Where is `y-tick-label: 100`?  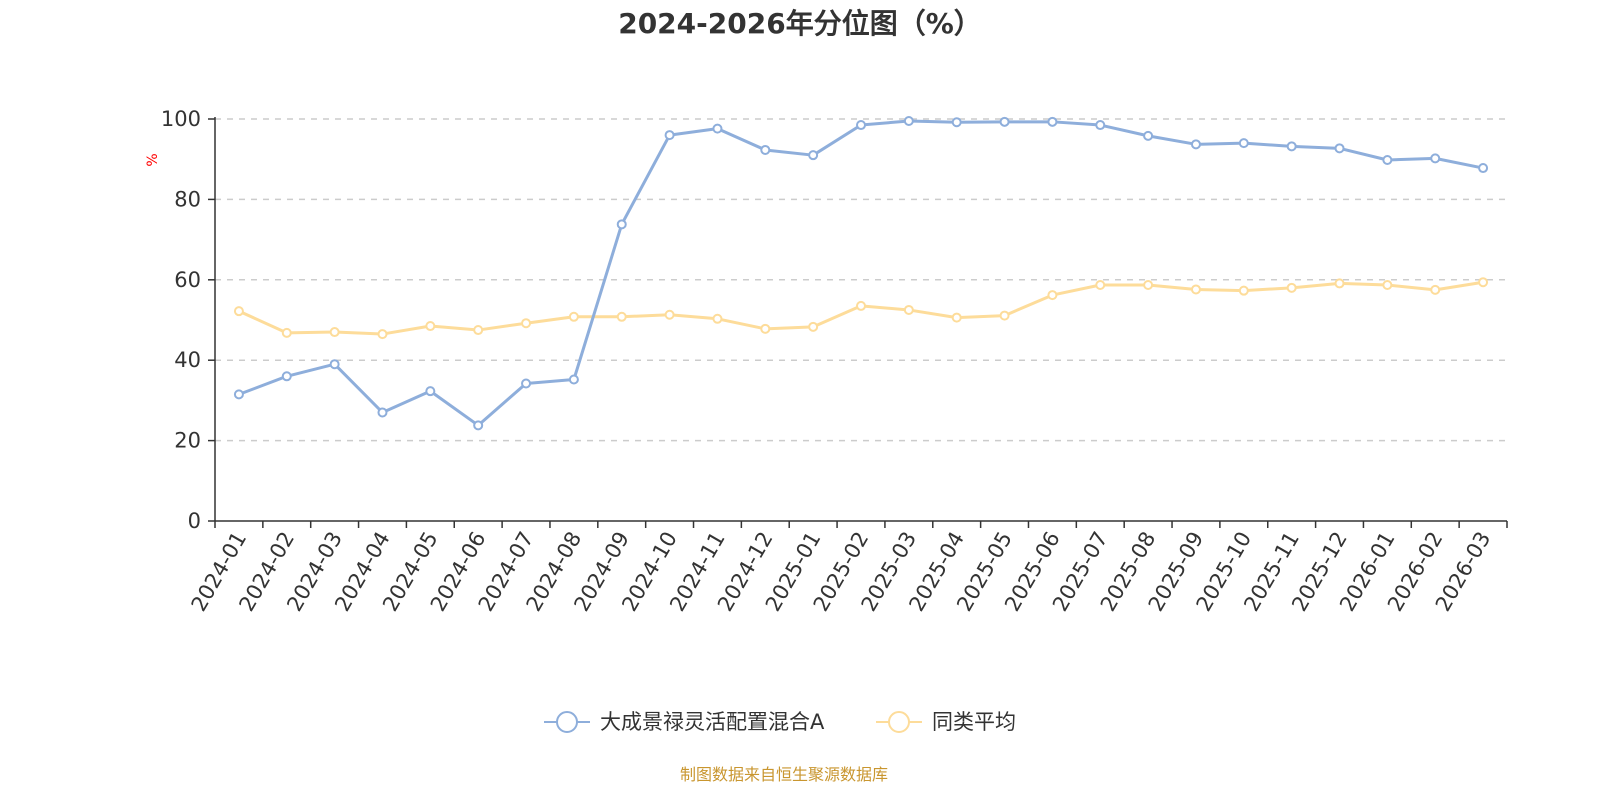 y-tick-label: 100 is located at coordinates (181, 119).